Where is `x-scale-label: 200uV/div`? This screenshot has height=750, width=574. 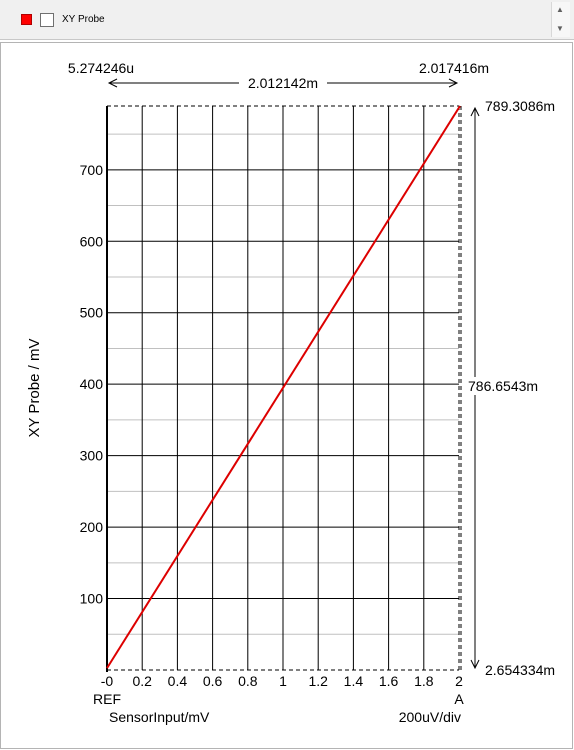
x-scale-label: 200uV/div is located at coordinates (430, 717).